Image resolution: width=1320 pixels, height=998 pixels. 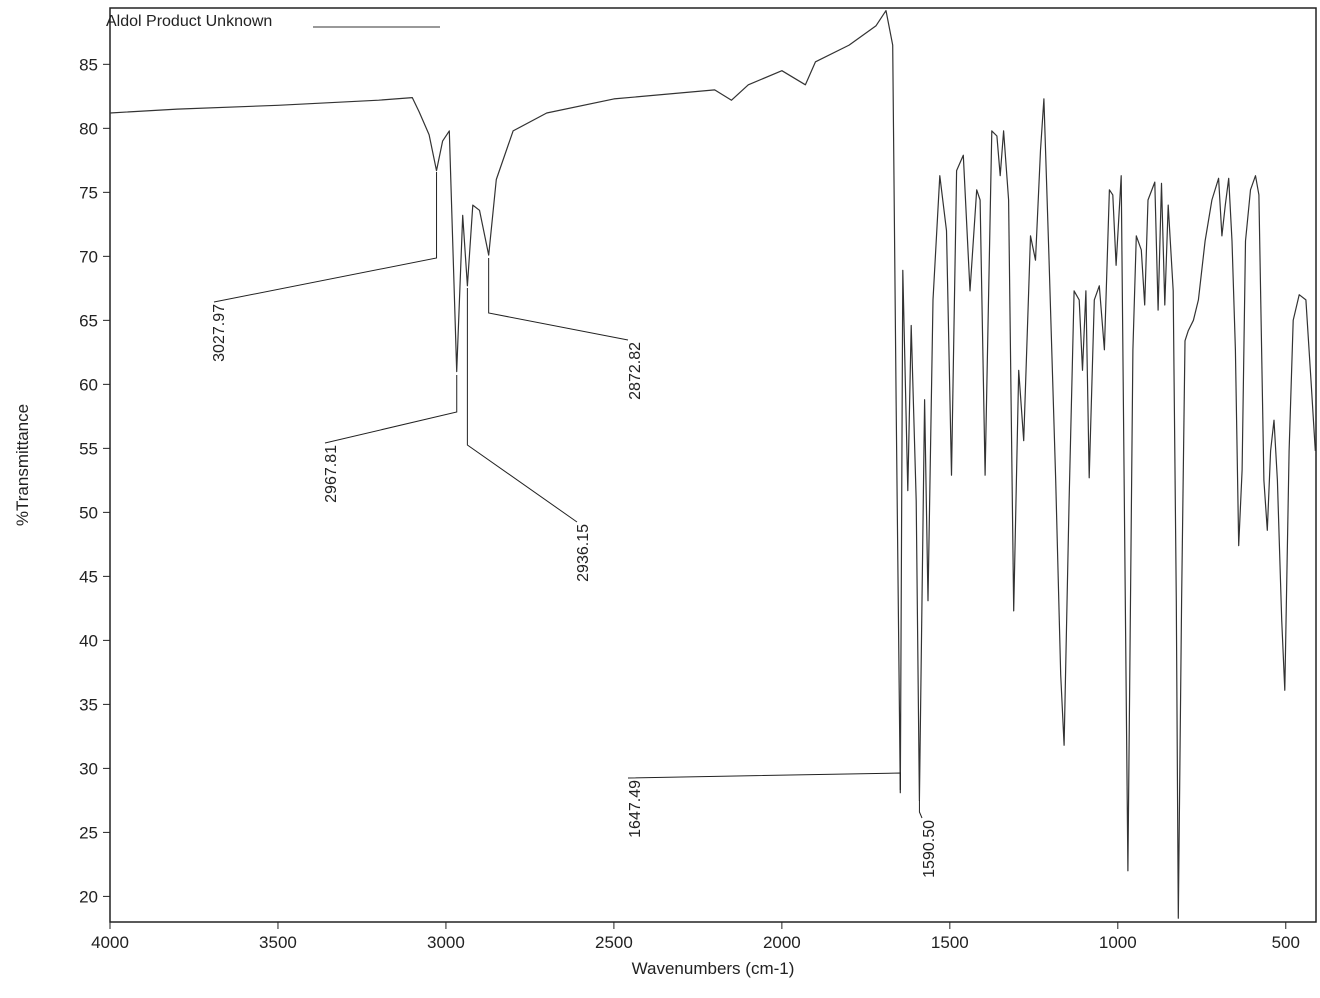 What do you see at coordinates (950, 942) in the screenshot?
I see `x-tick-label: 1500` at bounding box center [950, 942].